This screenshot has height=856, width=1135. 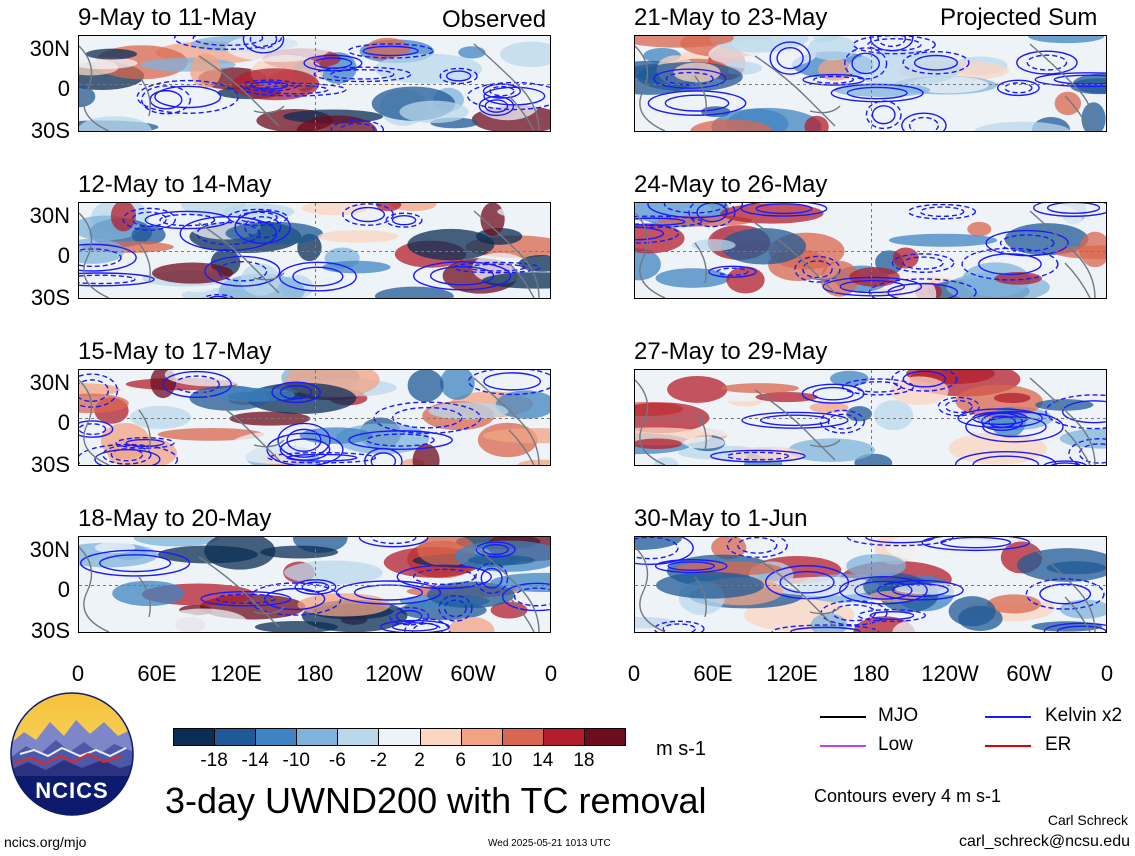 What do you see at coordinates (337, 760) in the screenshot?
I see `colorbar-label: -6` at bounding box center [337, 760].